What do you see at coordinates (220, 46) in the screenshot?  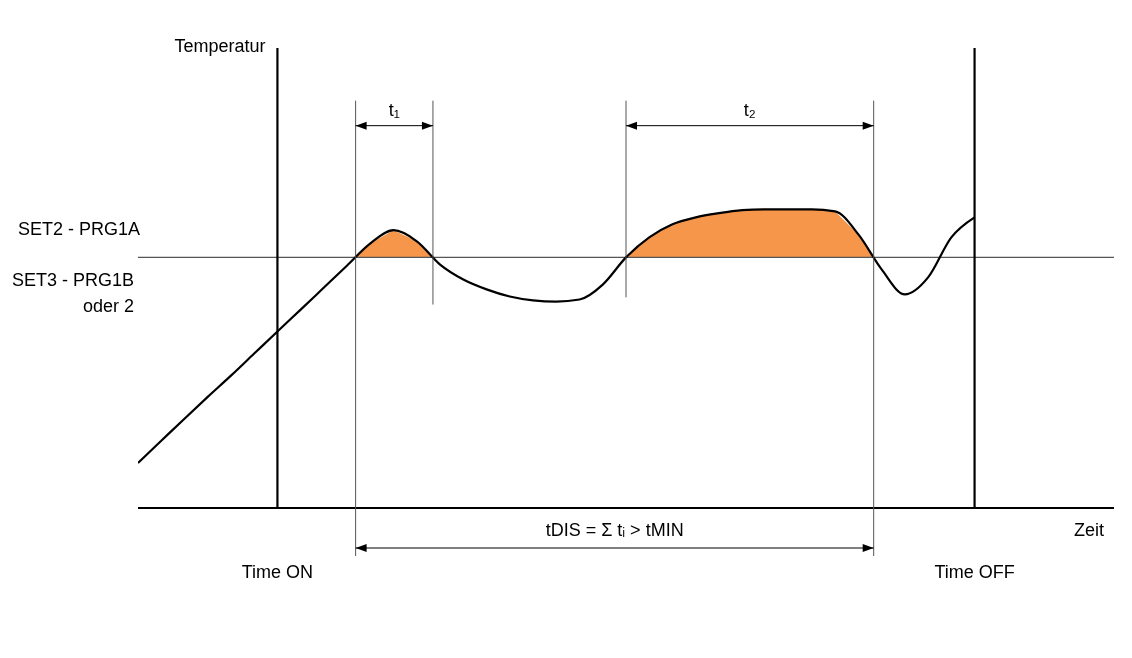 I see `text: Temperatur` at bounding box center [220, 46].